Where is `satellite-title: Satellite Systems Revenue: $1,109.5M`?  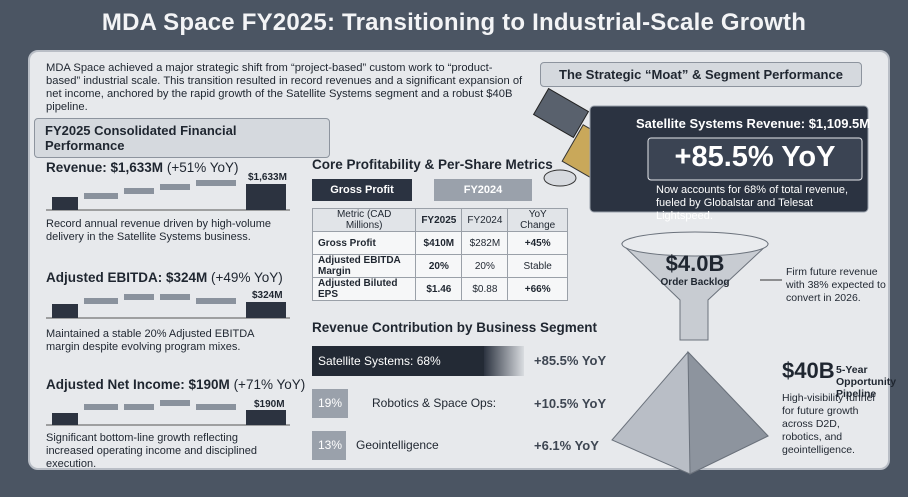 satellite-title: Satellite Systems Revenue: $1,109.5M is located at coordinates (753, 123).